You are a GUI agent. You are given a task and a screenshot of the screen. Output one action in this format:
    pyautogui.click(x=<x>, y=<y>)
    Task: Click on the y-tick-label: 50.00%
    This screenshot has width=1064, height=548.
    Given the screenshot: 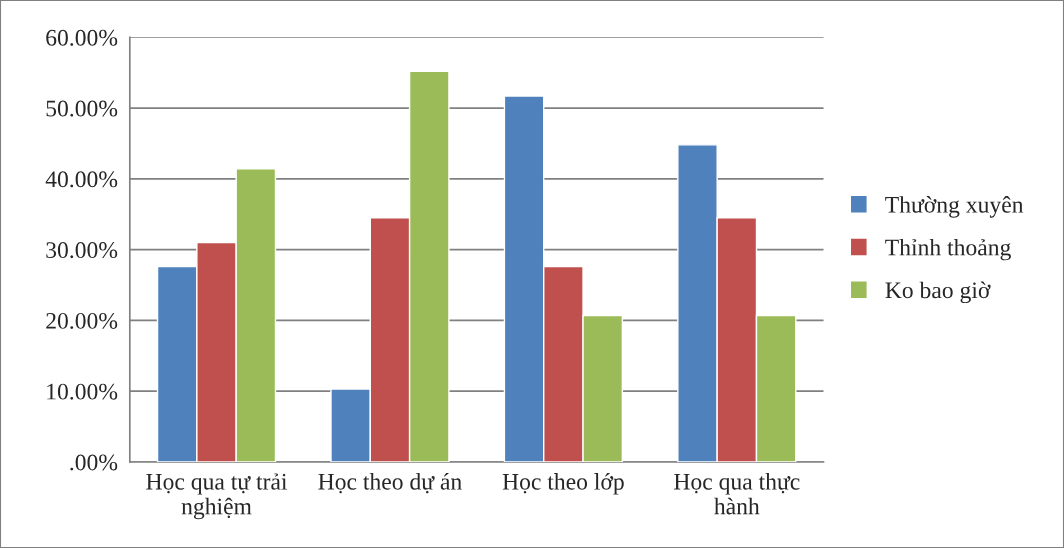 What is the action you would take?
    pyautogui.click(x=82, y=108)
    